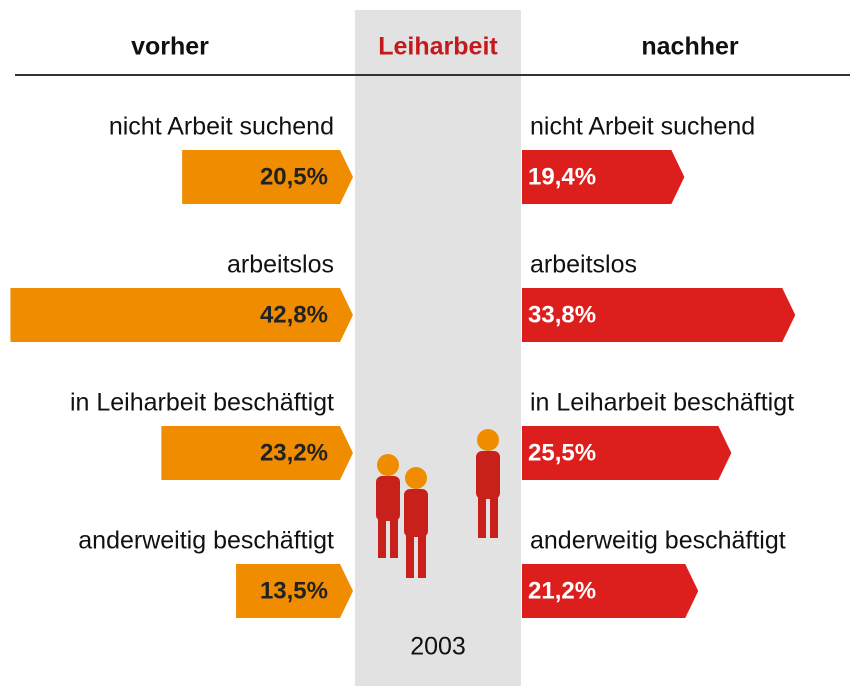 Image resolution: width=850 pixels, height=686 pixels. Describe the element at coordinates (294, 176) in the screenshot. I see `value-label: 20,5%` at that location.